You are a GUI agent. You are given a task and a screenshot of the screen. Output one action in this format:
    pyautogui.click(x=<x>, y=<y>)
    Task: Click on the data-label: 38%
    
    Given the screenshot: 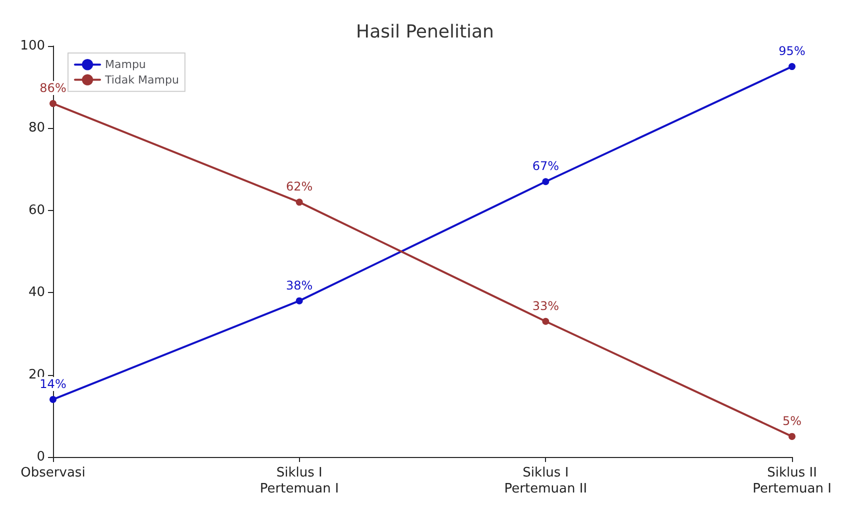 What is the action you would take?
    pyautogui.click(x=299, y=285)
    